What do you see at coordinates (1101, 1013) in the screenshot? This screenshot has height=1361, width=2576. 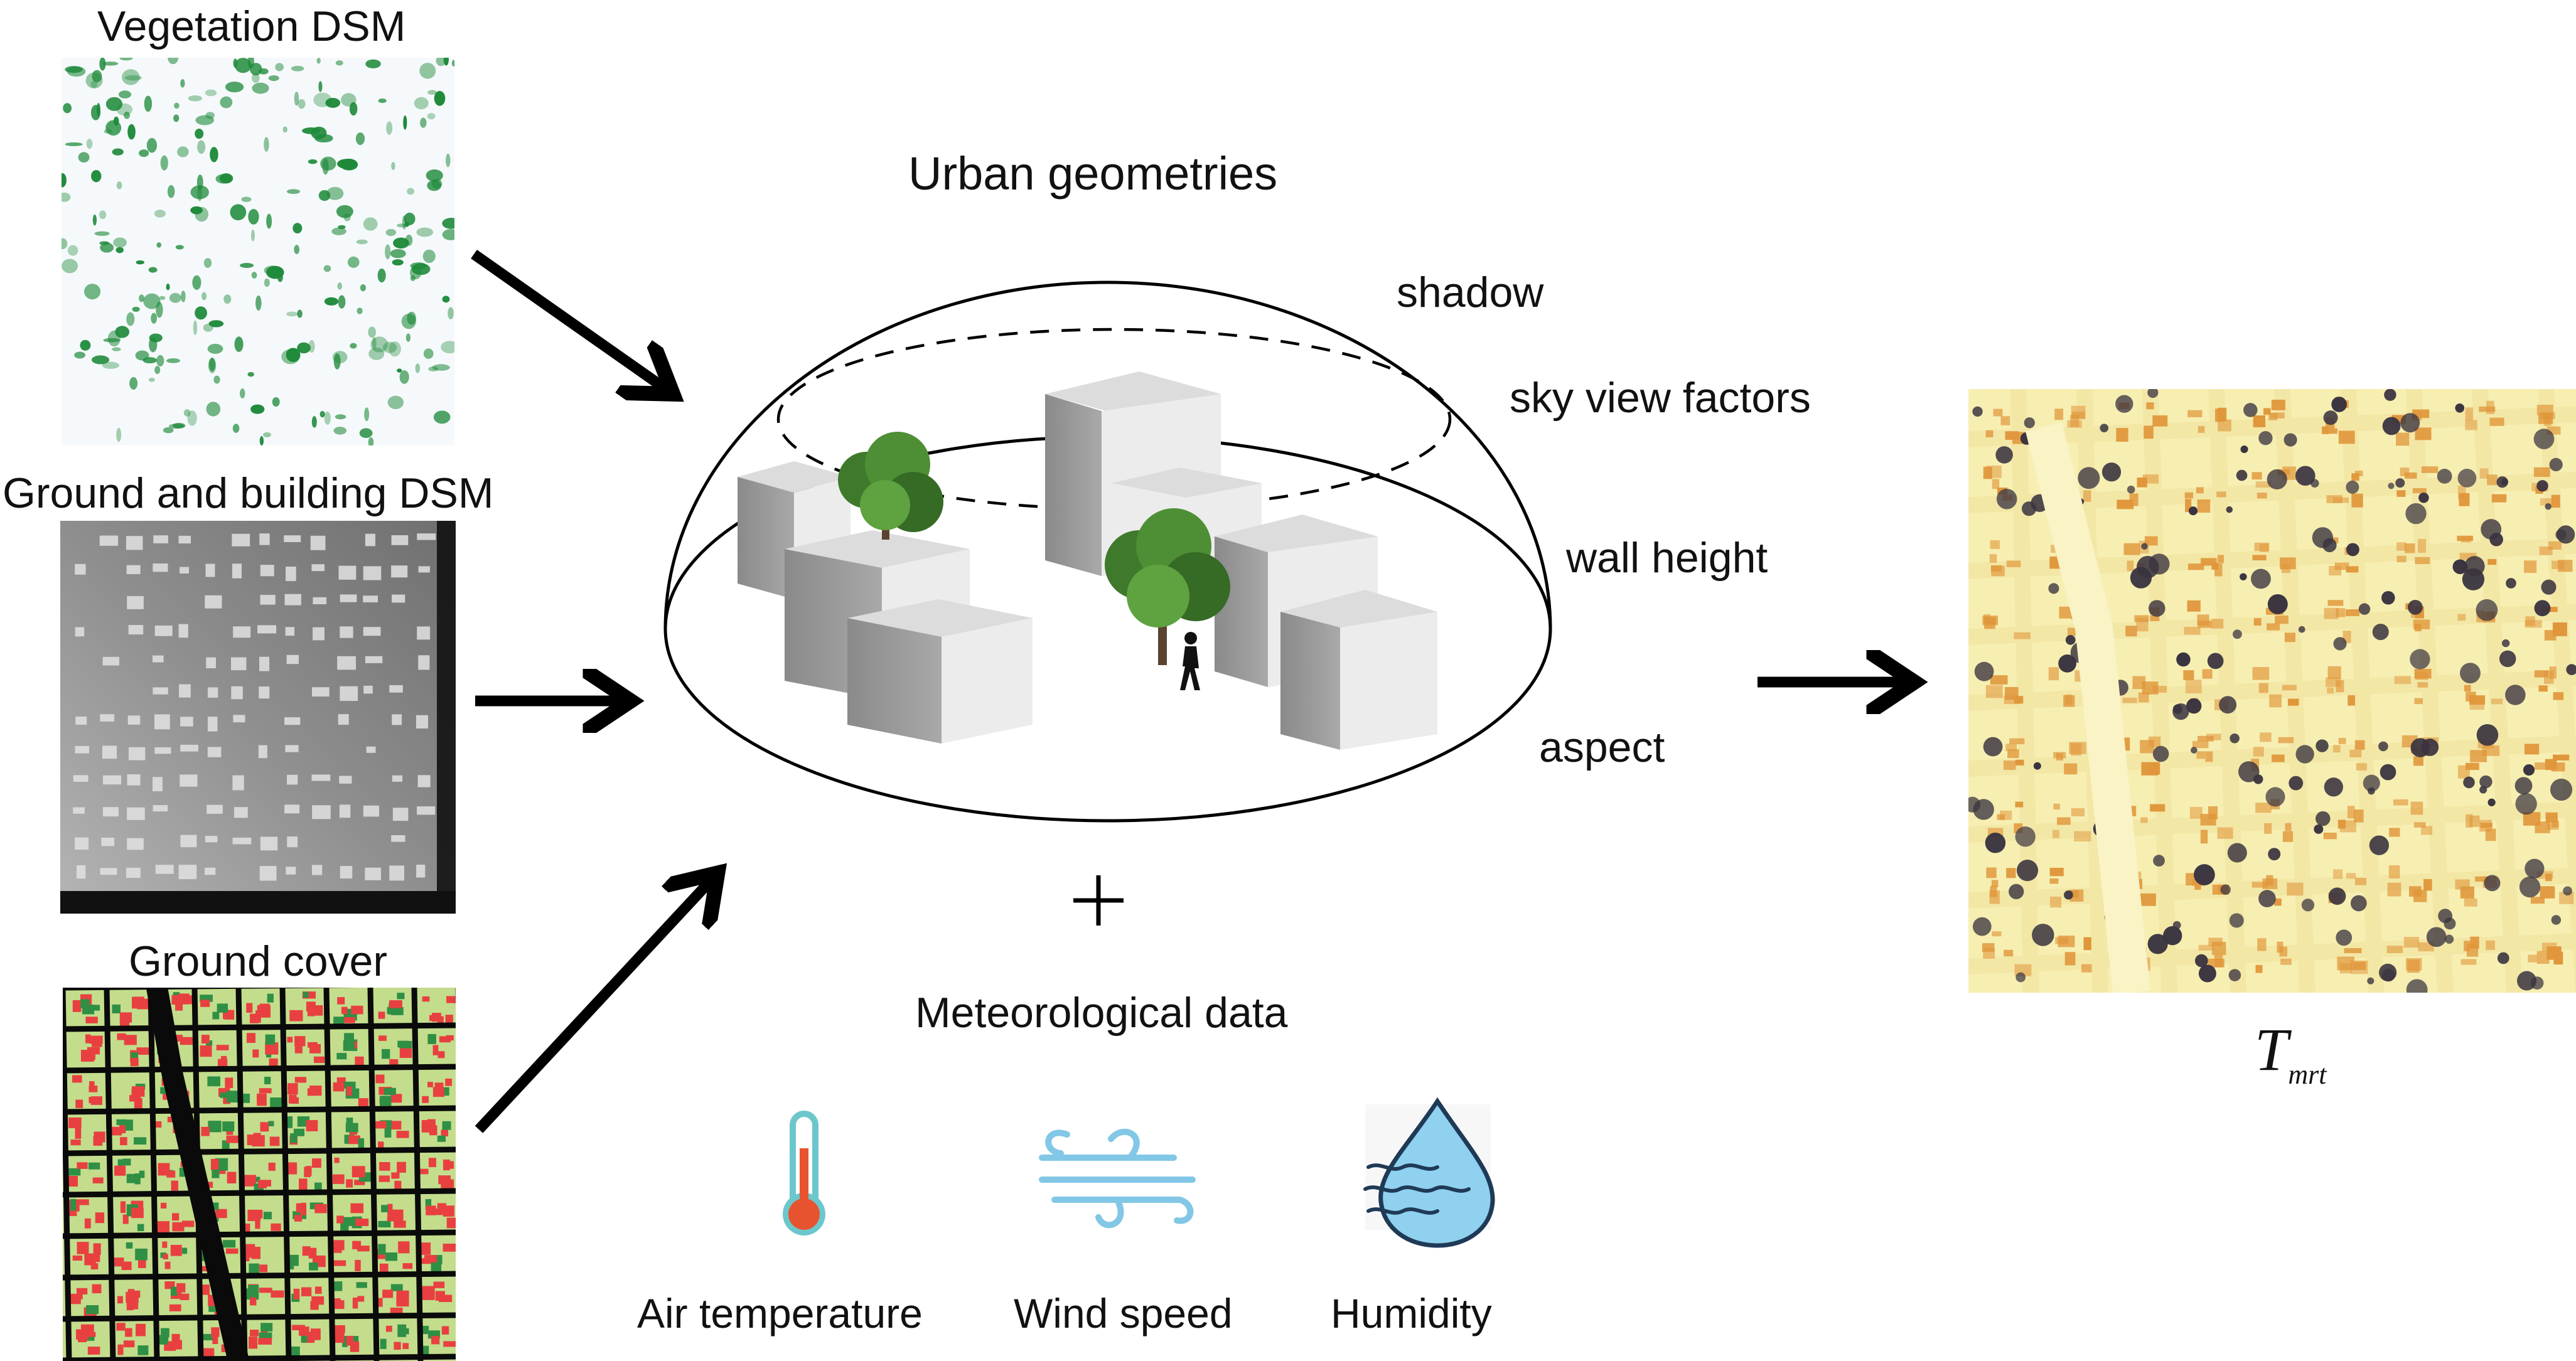 I see `meteorological-data-title: Meteorological data` at bounding box center [1101, 1013].